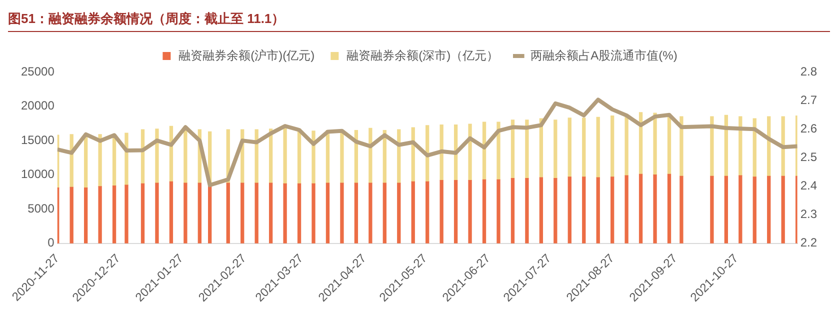  I want to click on y2-tick-label: 2.5, so click(809, 157).